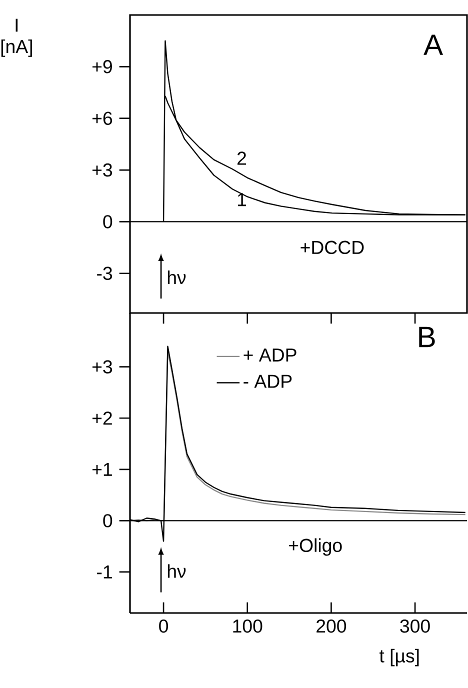  I want to click on legend-label: - ADP, so click(268, 381).